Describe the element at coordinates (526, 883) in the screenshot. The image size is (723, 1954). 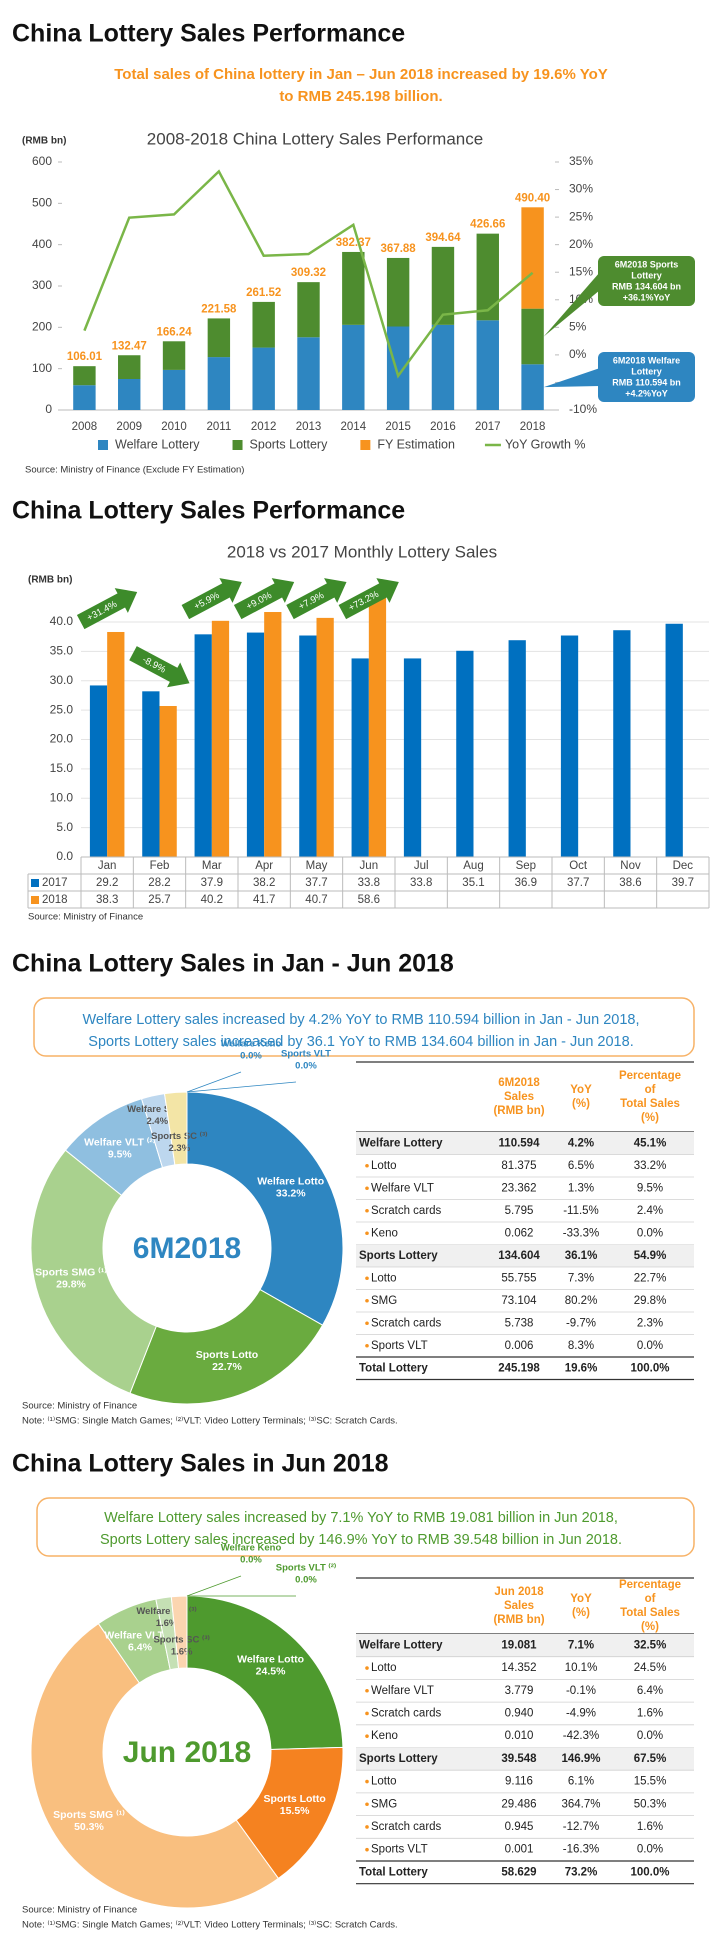
I see `data-cell: 36.9` at that location.